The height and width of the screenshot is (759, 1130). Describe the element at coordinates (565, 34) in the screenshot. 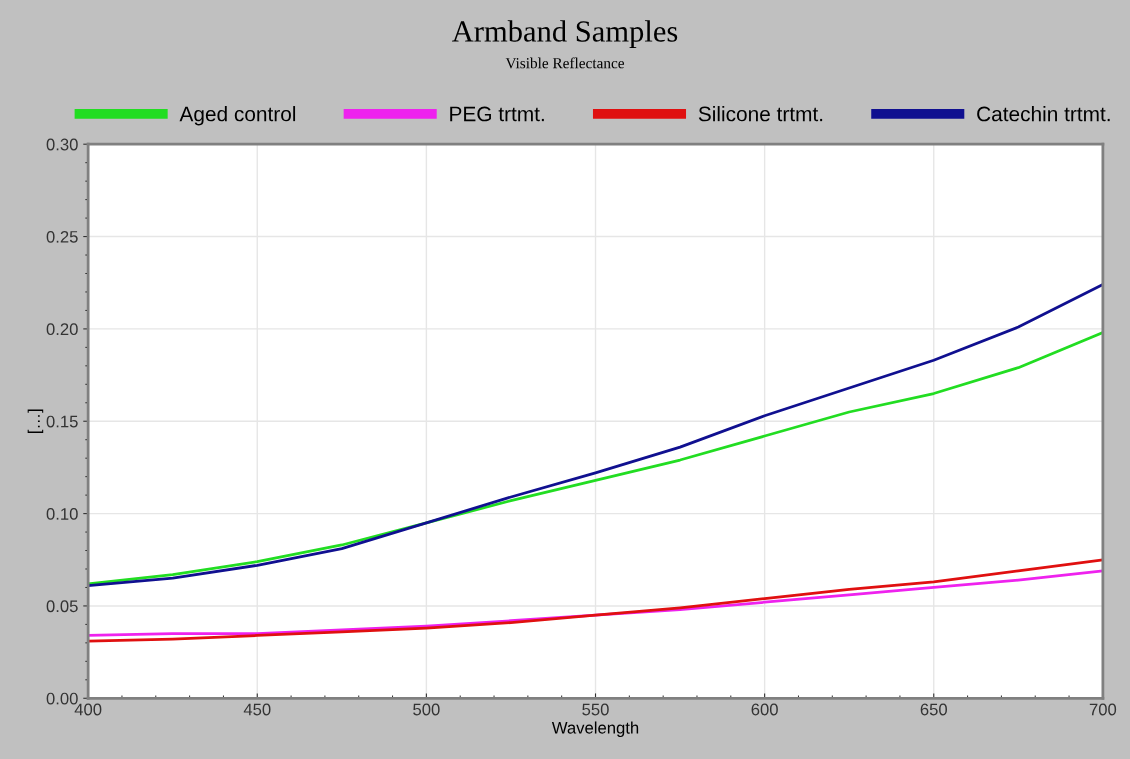

I see `chart-title: Armband Samples` at that location.